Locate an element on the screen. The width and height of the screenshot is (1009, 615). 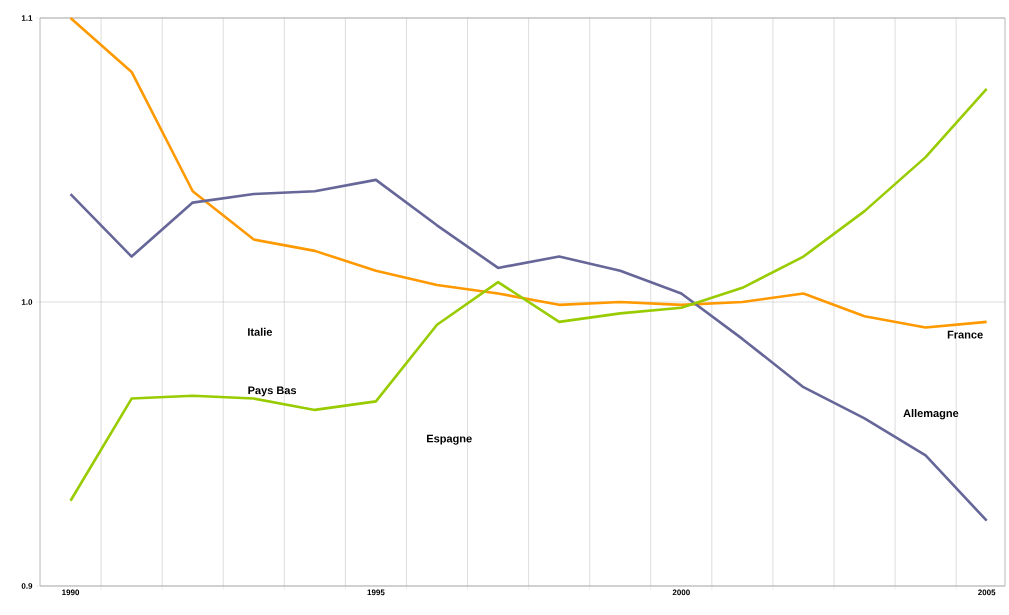
x-tick-label: 2000 is located at coordinates (681, 592).